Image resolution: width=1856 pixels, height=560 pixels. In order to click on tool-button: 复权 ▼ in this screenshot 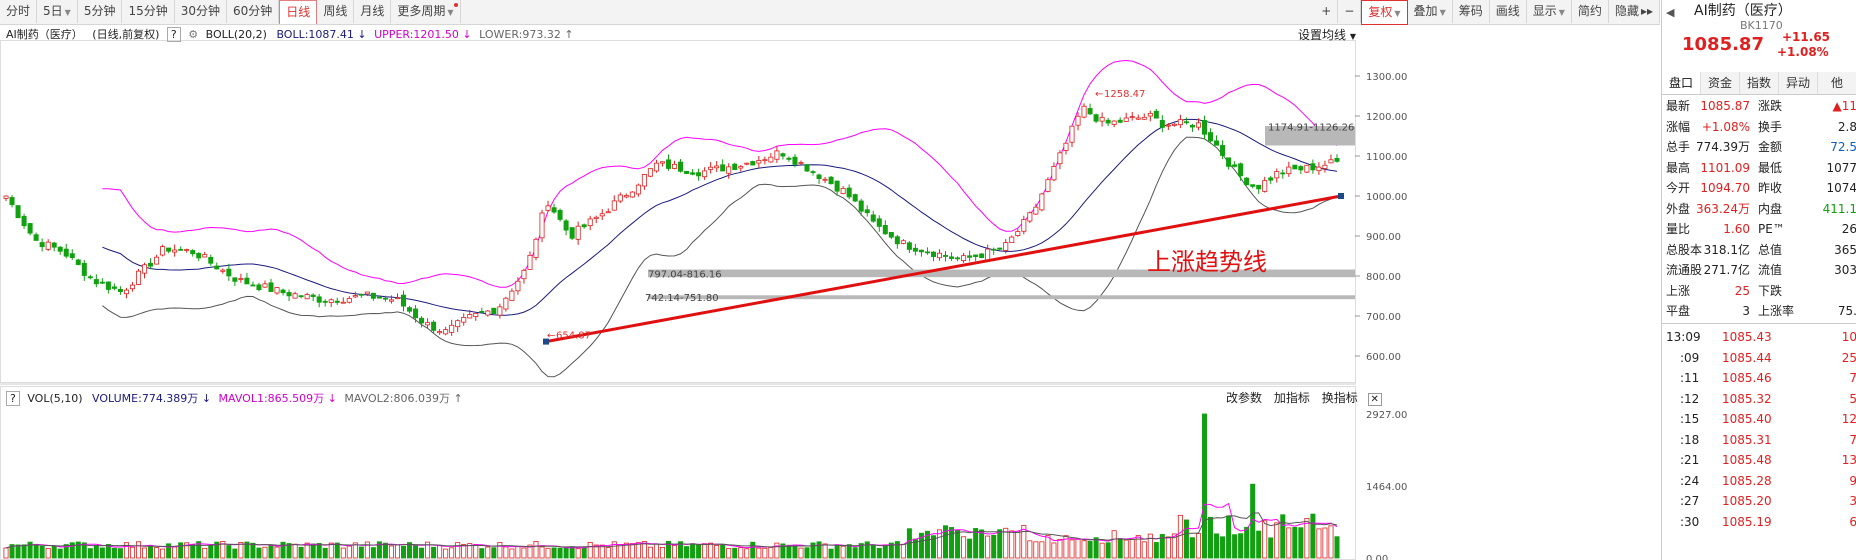, I will do `click(1384, 12)`.